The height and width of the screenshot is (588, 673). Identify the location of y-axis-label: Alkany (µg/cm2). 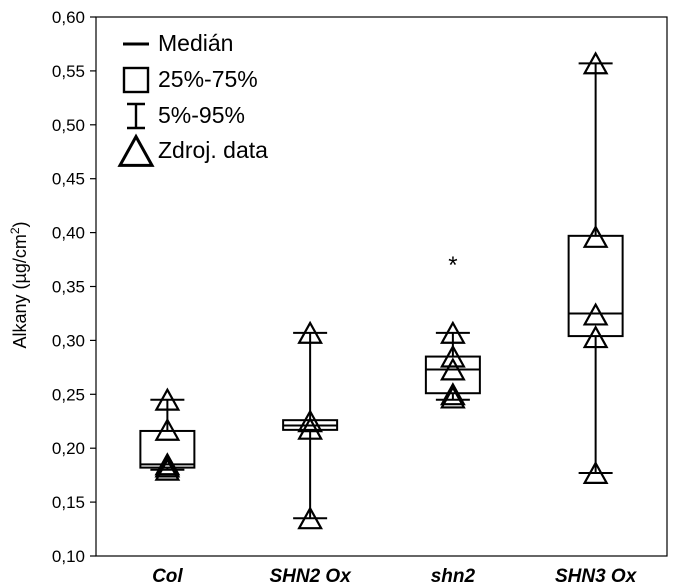
(19, 284).